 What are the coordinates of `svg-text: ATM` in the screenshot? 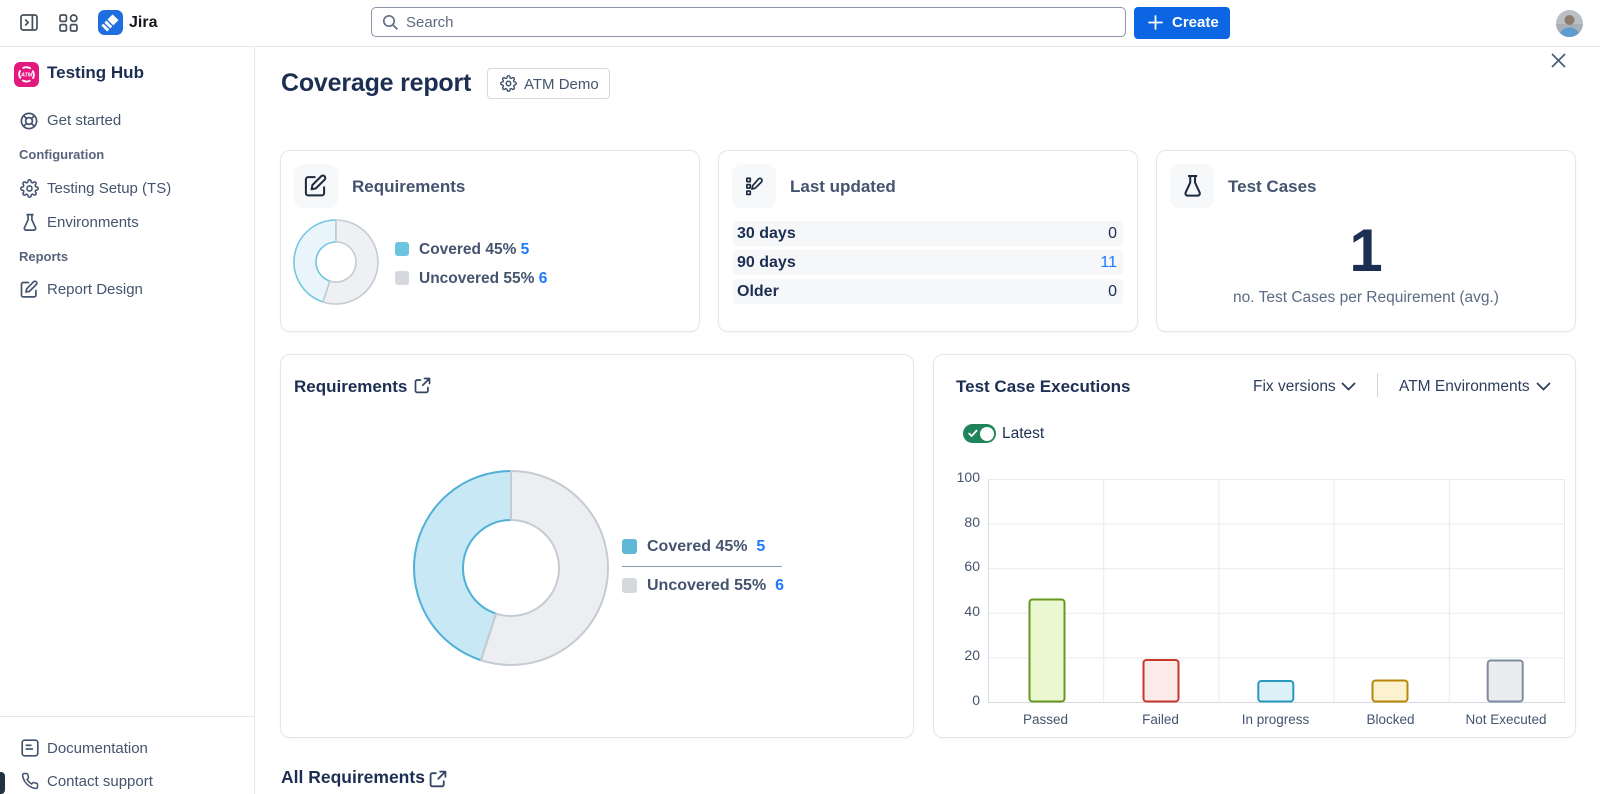 It's located at (26, 76).